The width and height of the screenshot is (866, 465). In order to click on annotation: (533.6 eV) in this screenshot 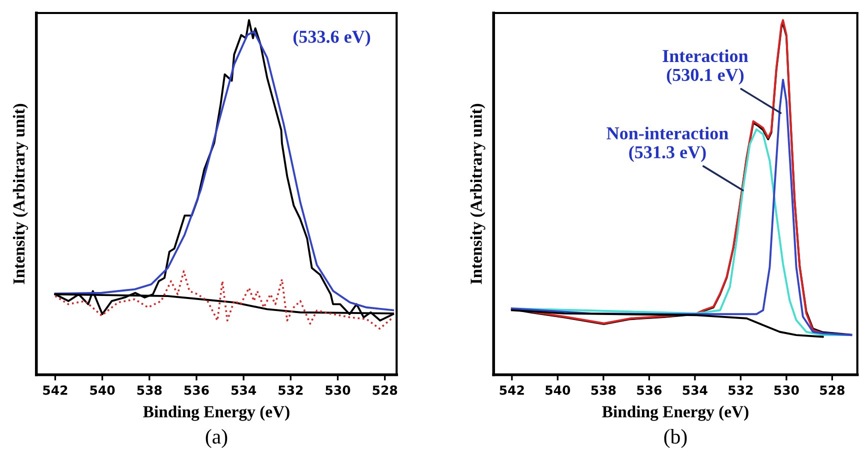, I will do `click(331, 38)`.